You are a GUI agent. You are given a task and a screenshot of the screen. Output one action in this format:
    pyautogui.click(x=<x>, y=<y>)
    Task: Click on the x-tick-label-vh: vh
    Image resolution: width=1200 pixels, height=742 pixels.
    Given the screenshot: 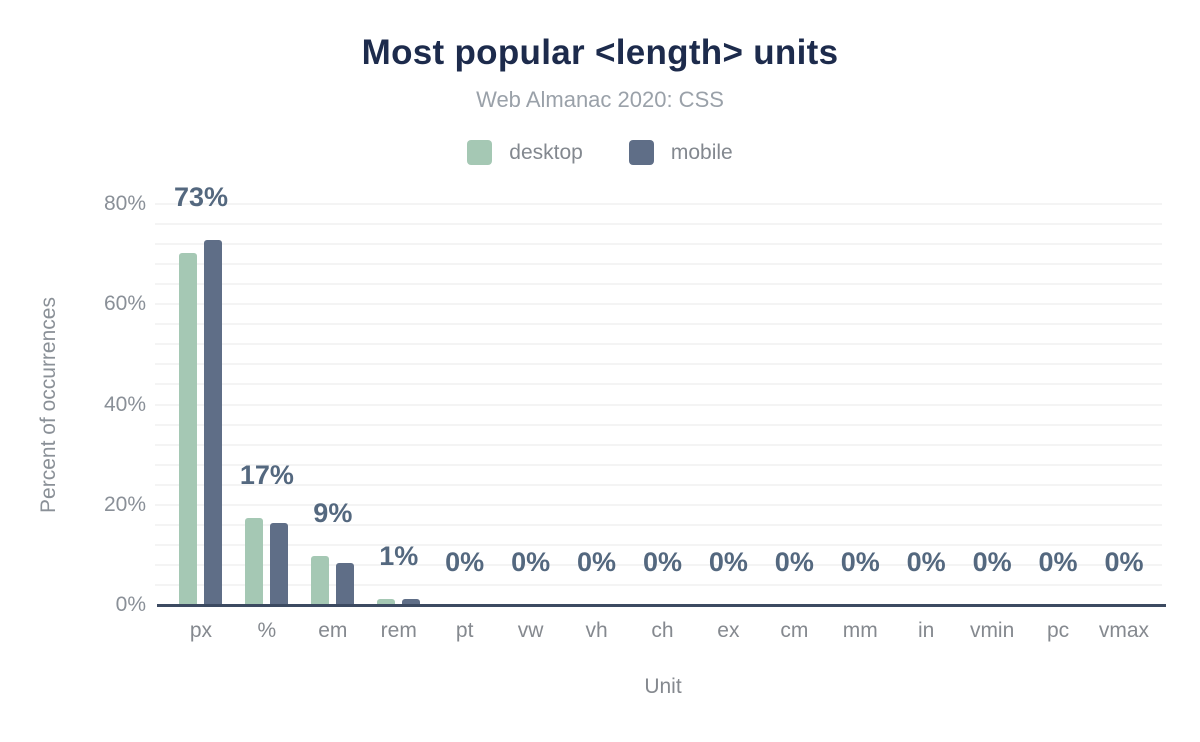 What is the action you would take?
    pyautogui.click(x=596, y=630)
    